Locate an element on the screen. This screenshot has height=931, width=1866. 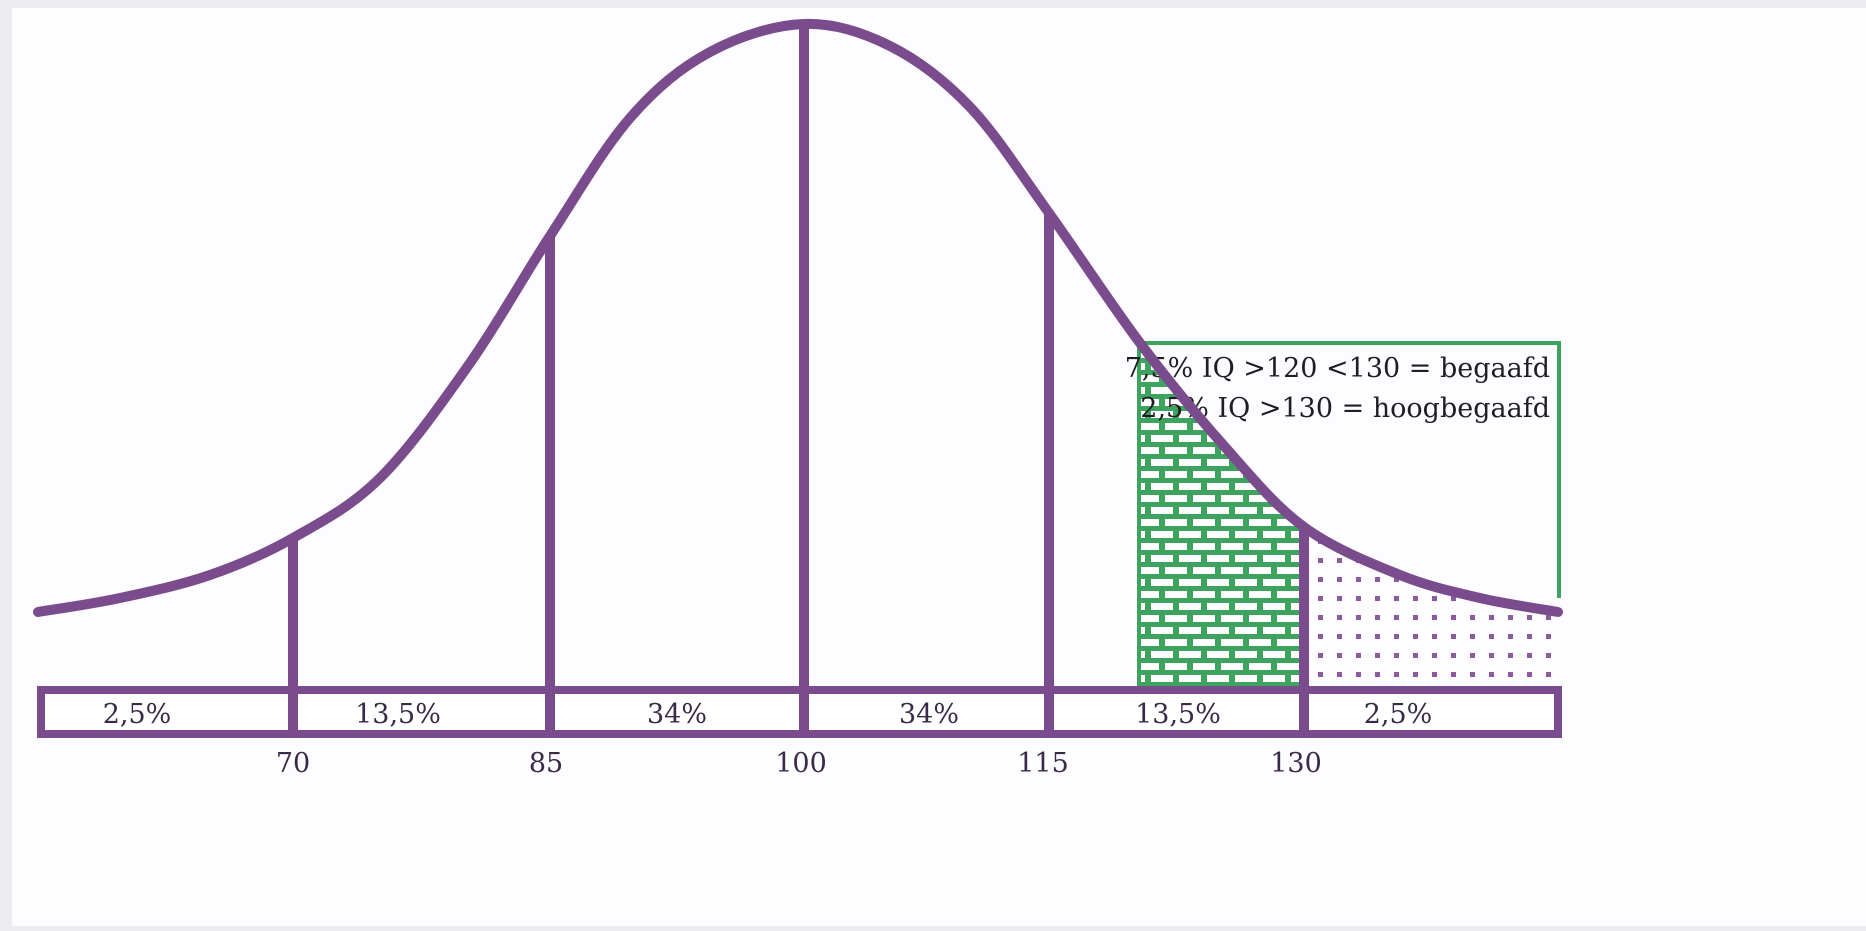
tick-label-100: 100 is located at coordinates (801, 763).